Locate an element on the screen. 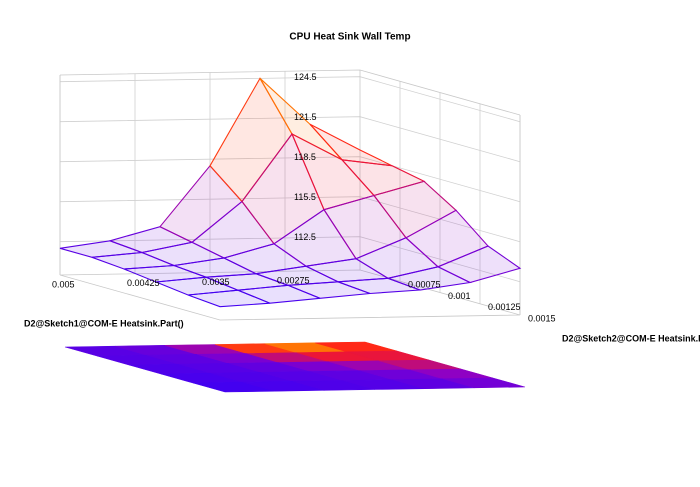 This screenshot has width=700, height=487. x-tick-label: 0.0035 is located at coordinates (216, 282).